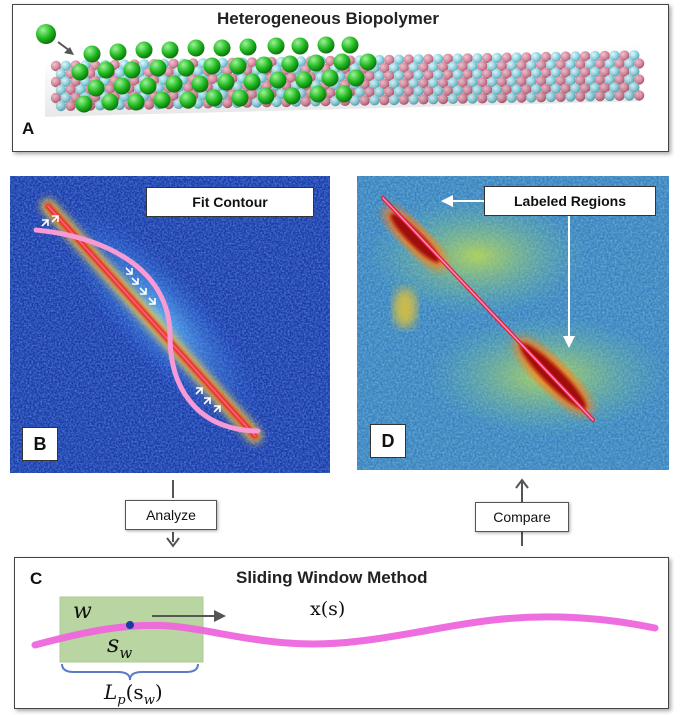 The width and height of the screenshot is (681, 715). What do you see at coordinates (149, 700) in the screenshot?
I see `persistence-arg-sub: w` at bounding box center [149, 700].